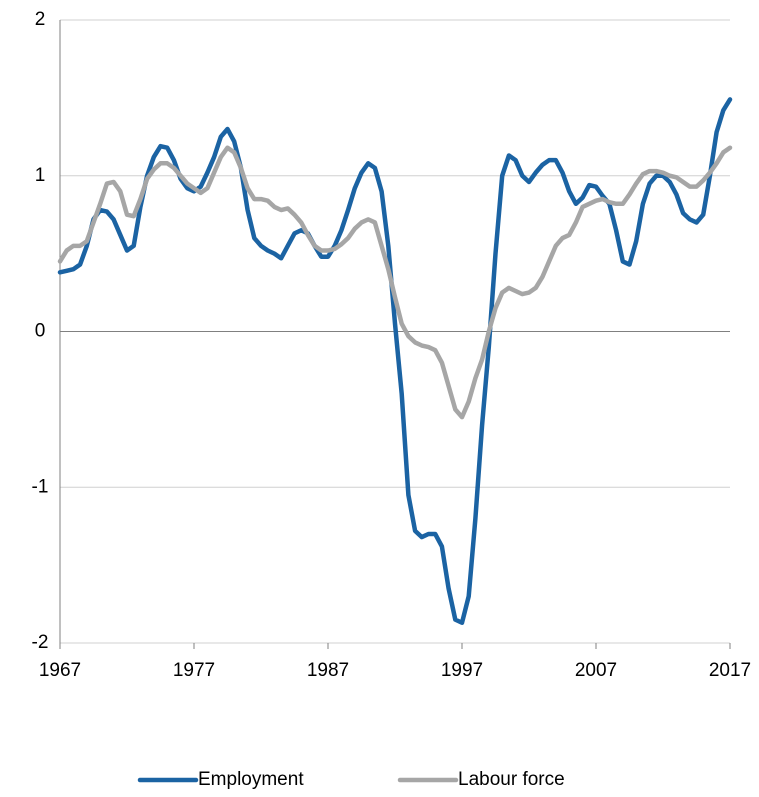  Describe the element at coordinates (251, 779) in the screenshot. I see `legend-label: Employment` at that location.